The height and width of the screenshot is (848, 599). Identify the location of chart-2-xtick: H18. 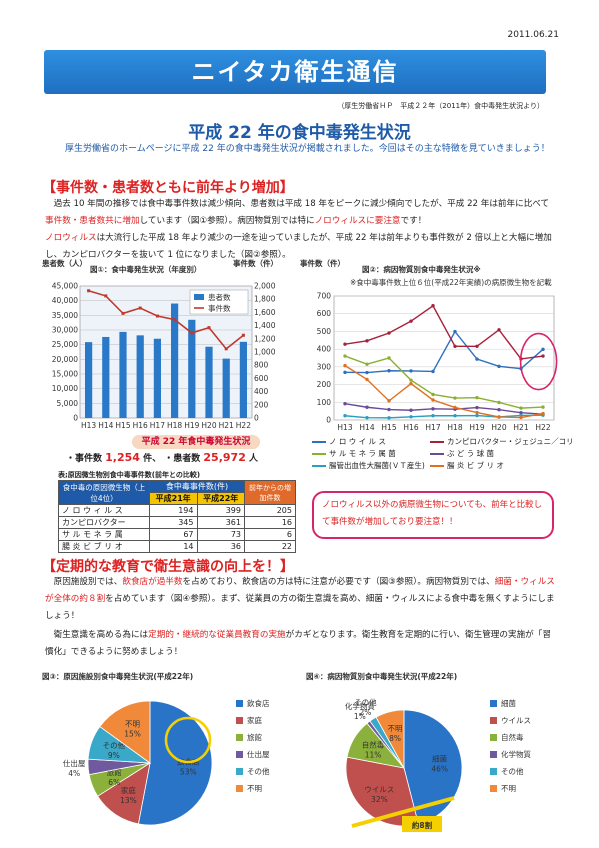
(454, 427).